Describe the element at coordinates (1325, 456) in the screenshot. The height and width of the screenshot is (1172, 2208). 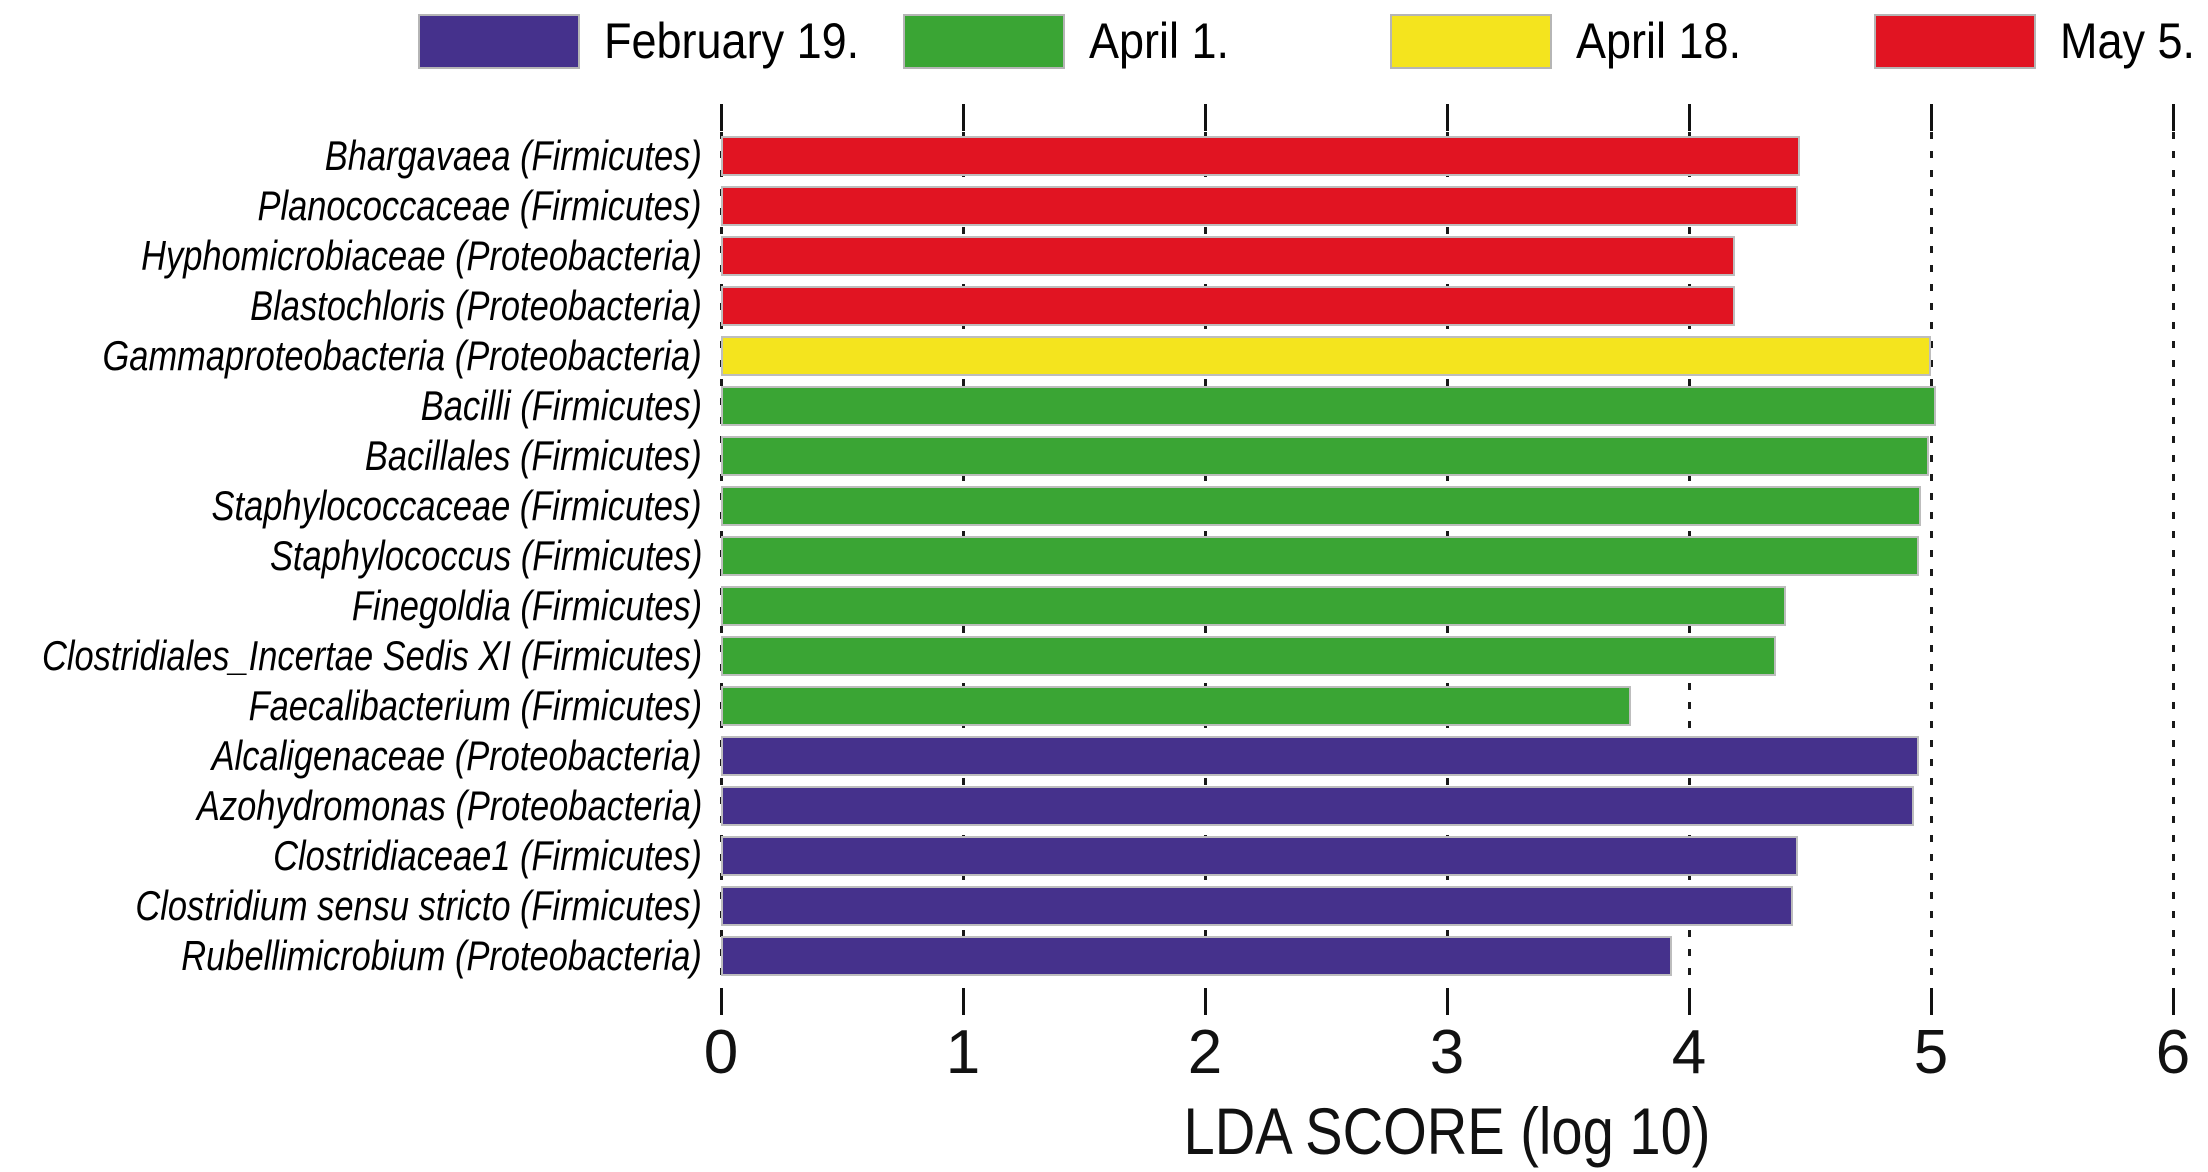
I see `lda-bar-bacillales-firmicutes` at that location.